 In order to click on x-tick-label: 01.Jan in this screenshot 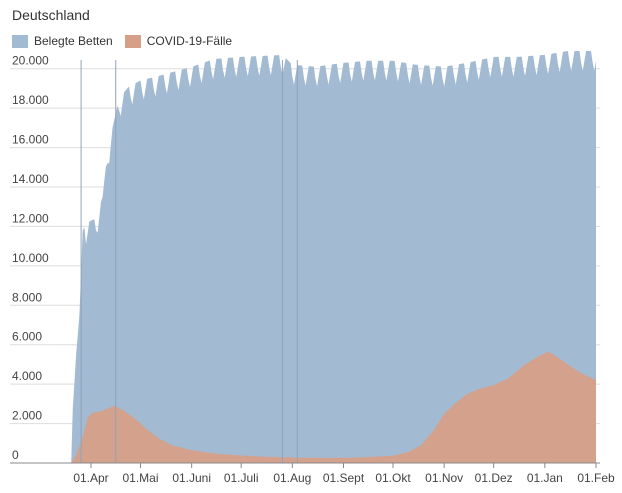, I will do `click(545, 478)`.